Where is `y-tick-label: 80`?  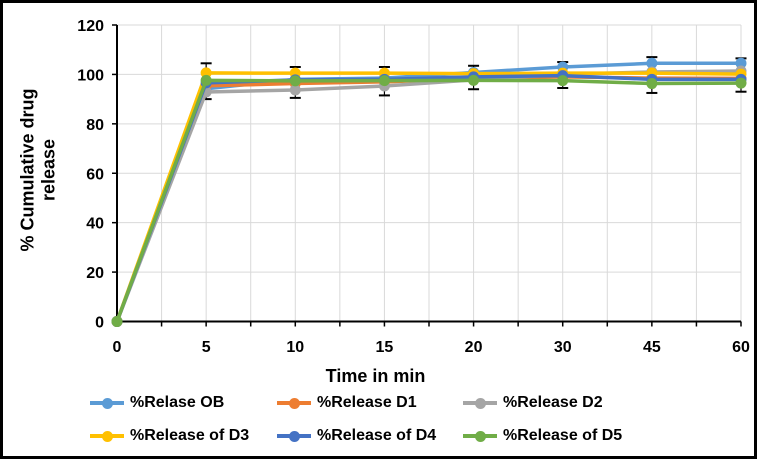 y-tick-label: 80 is located at coordinates (95, 125).